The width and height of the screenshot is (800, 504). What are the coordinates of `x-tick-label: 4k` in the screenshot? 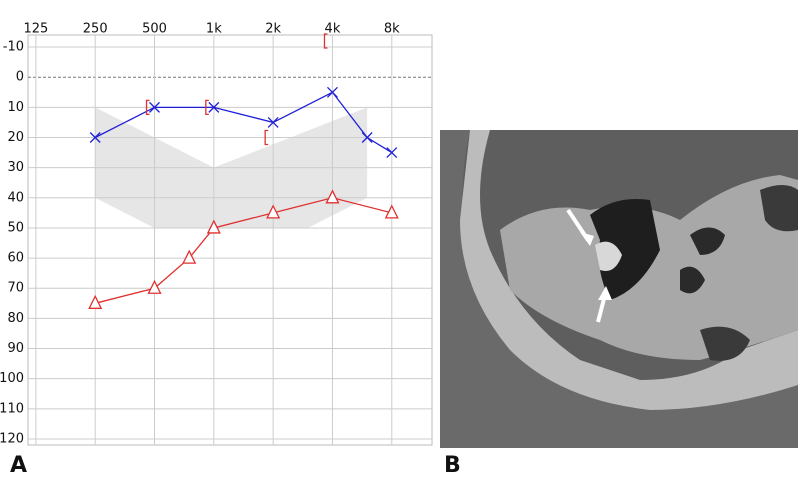 It's located at (333, 29).